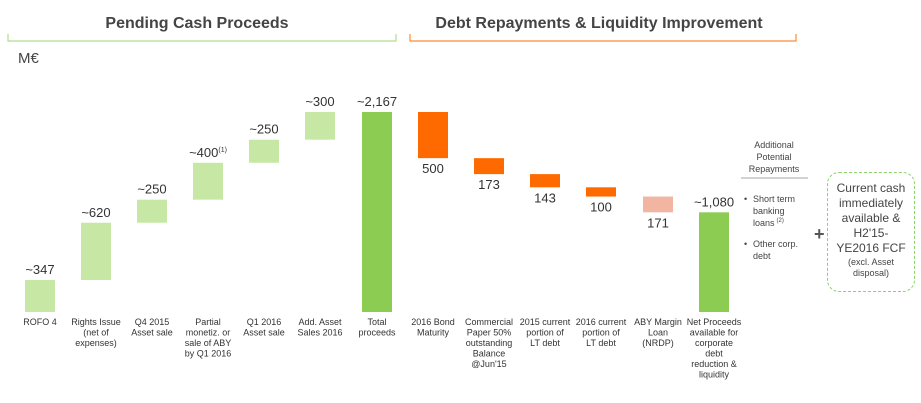 The width and height of the screenshot is (921, 403). I want to click on callout-line: H2'15-, so click(871, 233).